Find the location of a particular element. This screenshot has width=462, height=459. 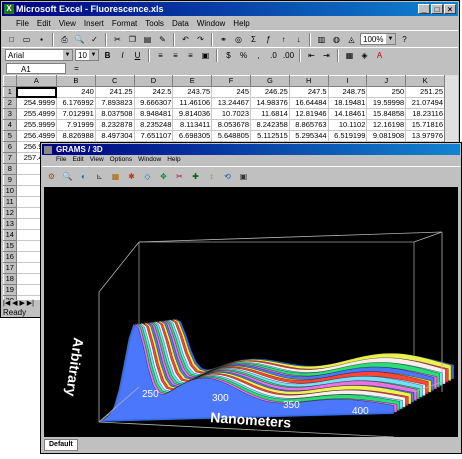

cell: 245 is located at coordinates (231, 92).